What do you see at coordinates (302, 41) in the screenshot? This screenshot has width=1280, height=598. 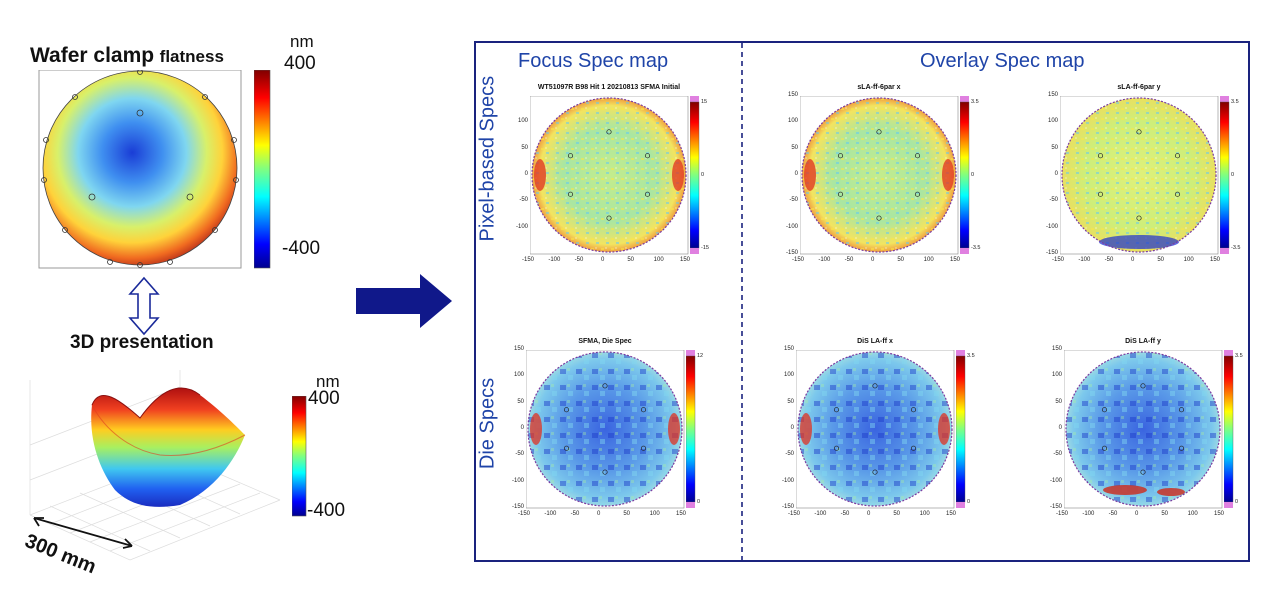 I see `clamp-unit-label: nm` at bounding box center [302, 41].